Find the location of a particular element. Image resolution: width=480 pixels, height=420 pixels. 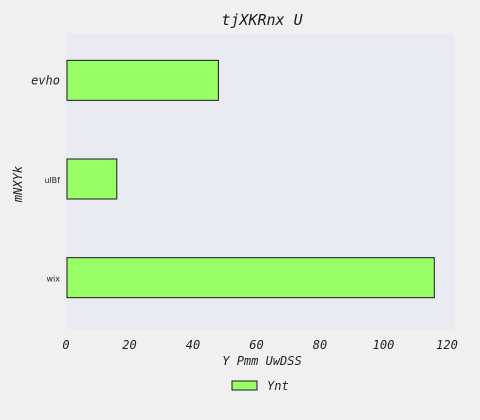

x-tick-label: 20 is located at coordinates (129, 345).